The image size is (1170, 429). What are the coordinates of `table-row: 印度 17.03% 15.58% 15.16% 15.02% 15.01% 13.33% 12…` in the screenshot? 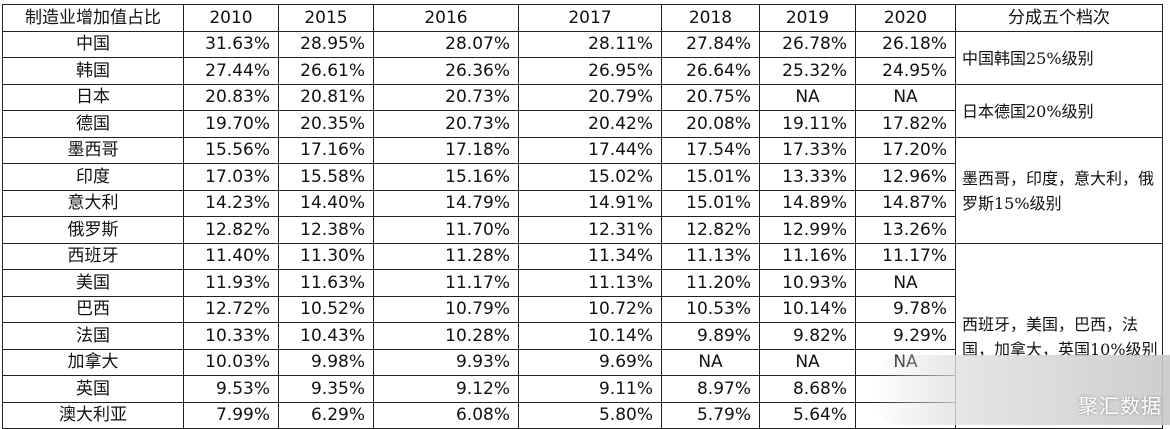 It's located at (582, 177).